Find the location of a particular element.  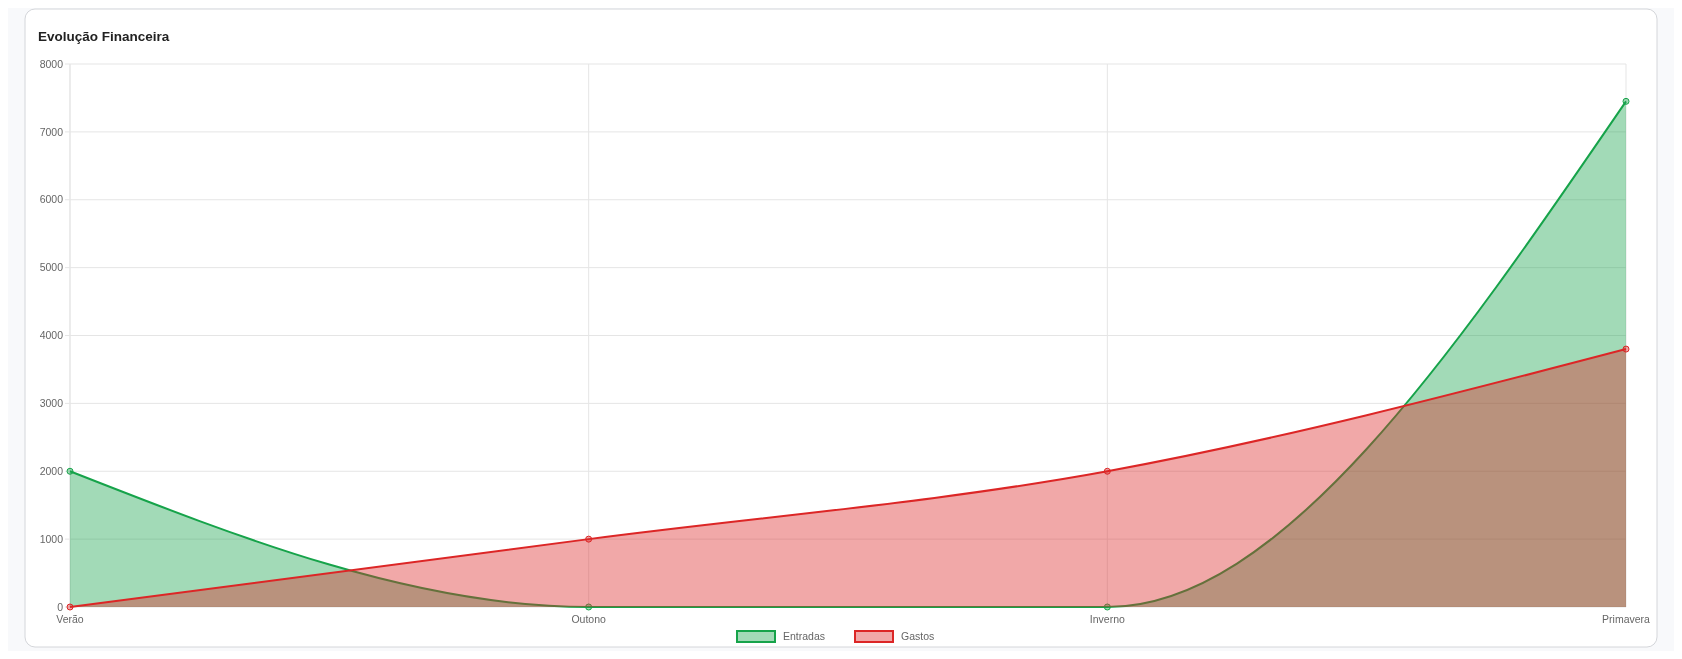

y-tick-label: 6000 is located at coordinates (51, 199).